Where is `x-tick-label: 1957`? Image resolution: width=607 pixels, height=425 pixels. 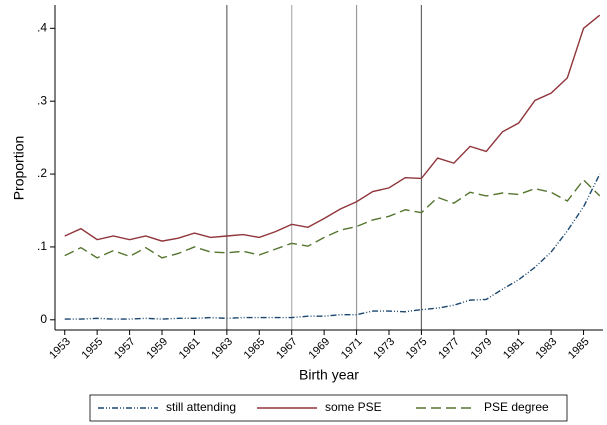
x-tick-label: 1957 is located at coordinates (125, 349).